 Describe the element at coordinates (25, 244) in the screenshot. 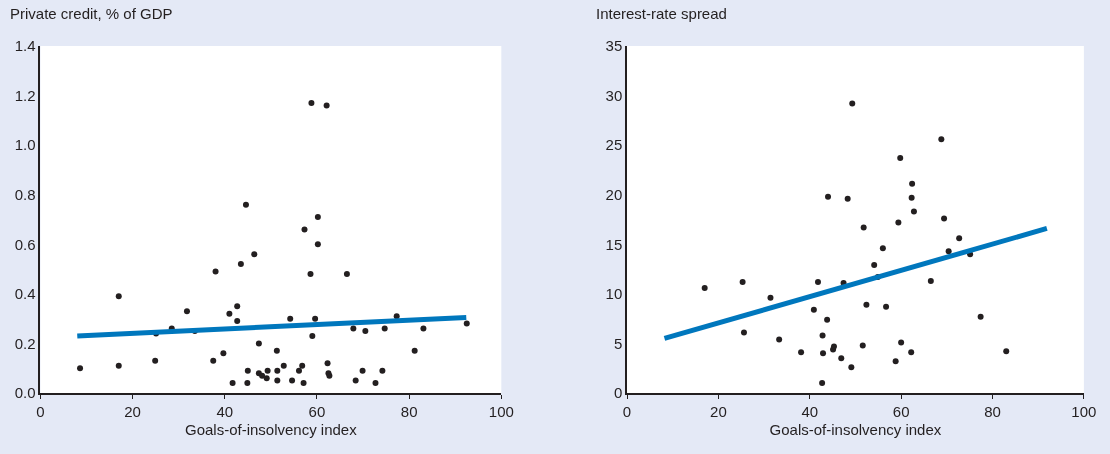

I see `y-tick-label: 0.6` at that location.